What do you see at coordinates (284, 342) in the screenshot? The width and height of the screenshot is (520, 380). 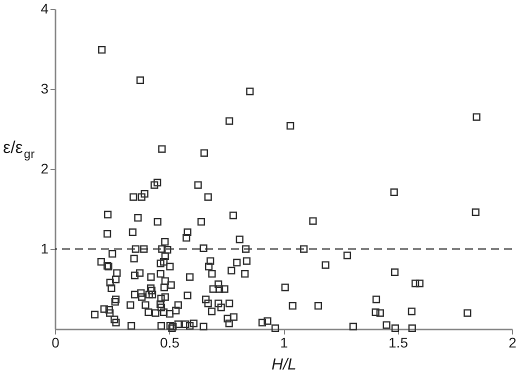 I see `x-tick-label: 1` at bounding box center [284, 342].